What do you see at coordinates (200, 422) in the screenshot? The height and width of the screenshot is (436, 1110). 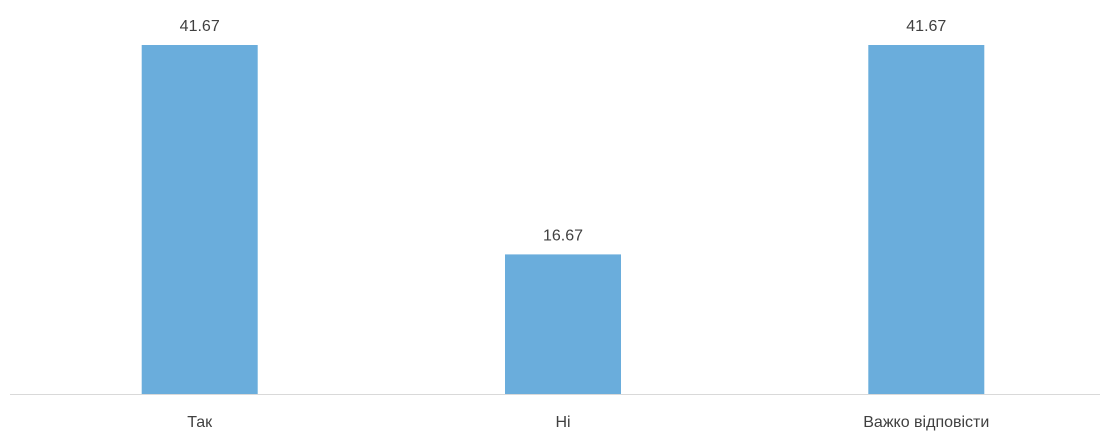 I see `x-axis-tick-label: Так` at bounding box center [200, 422].